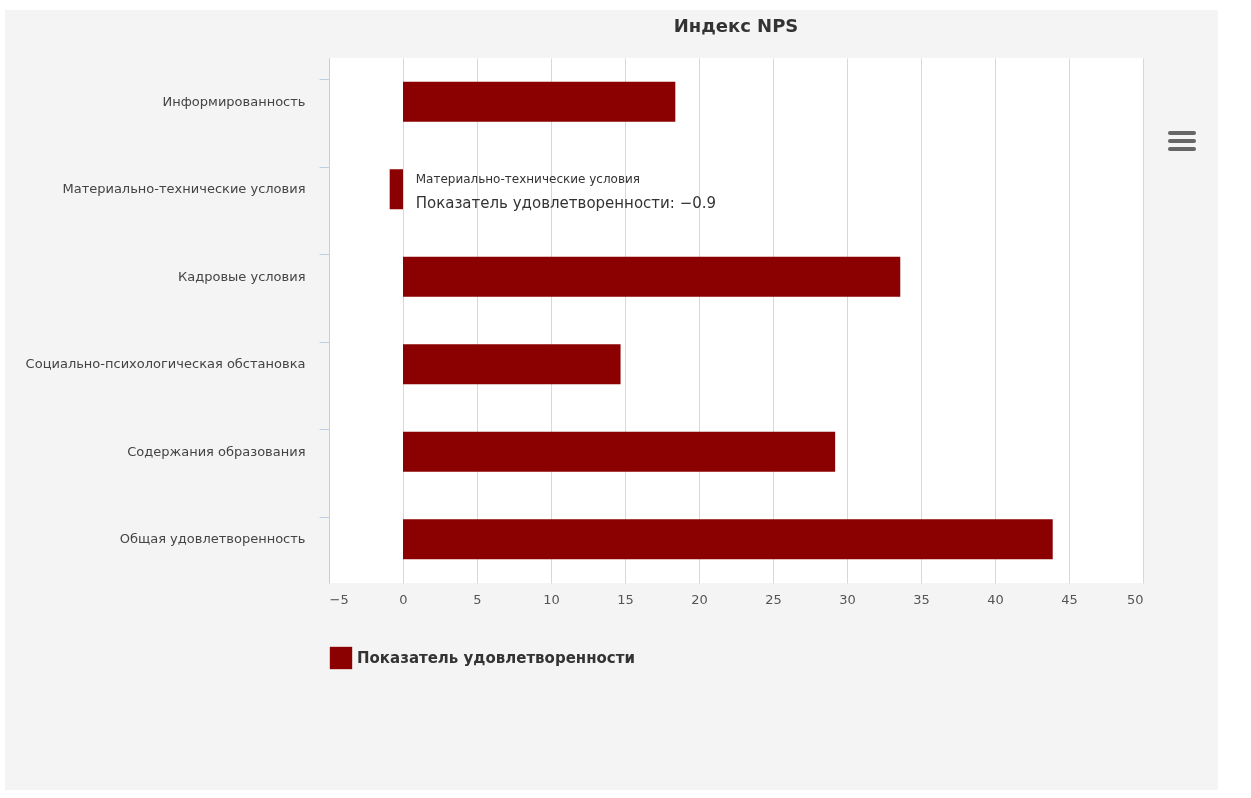 The image size is (1251, 798). Describe the element at coordinates (566, 203) in the screenshot. I see `annotation: Показатель удовлетворенности: −0.9` at that location.